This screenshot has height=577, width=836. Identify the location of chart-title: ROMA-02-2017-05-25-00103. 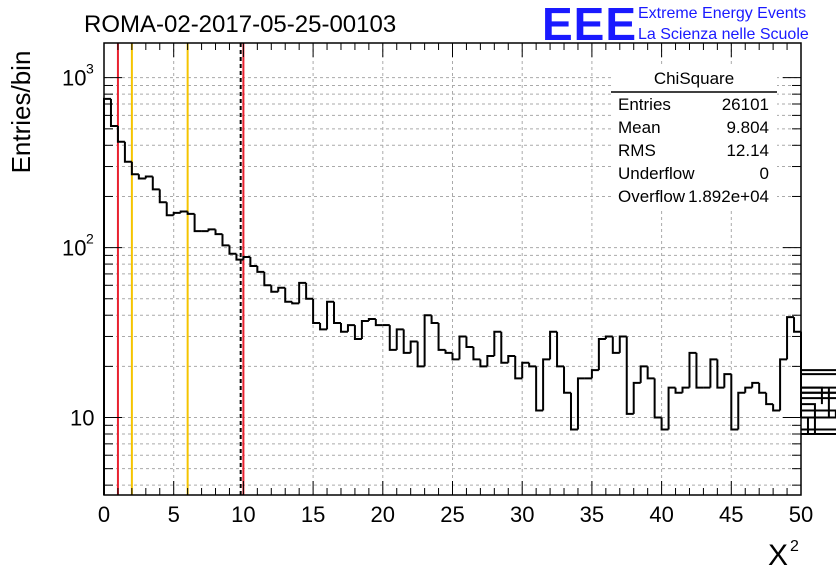
(240, 24).